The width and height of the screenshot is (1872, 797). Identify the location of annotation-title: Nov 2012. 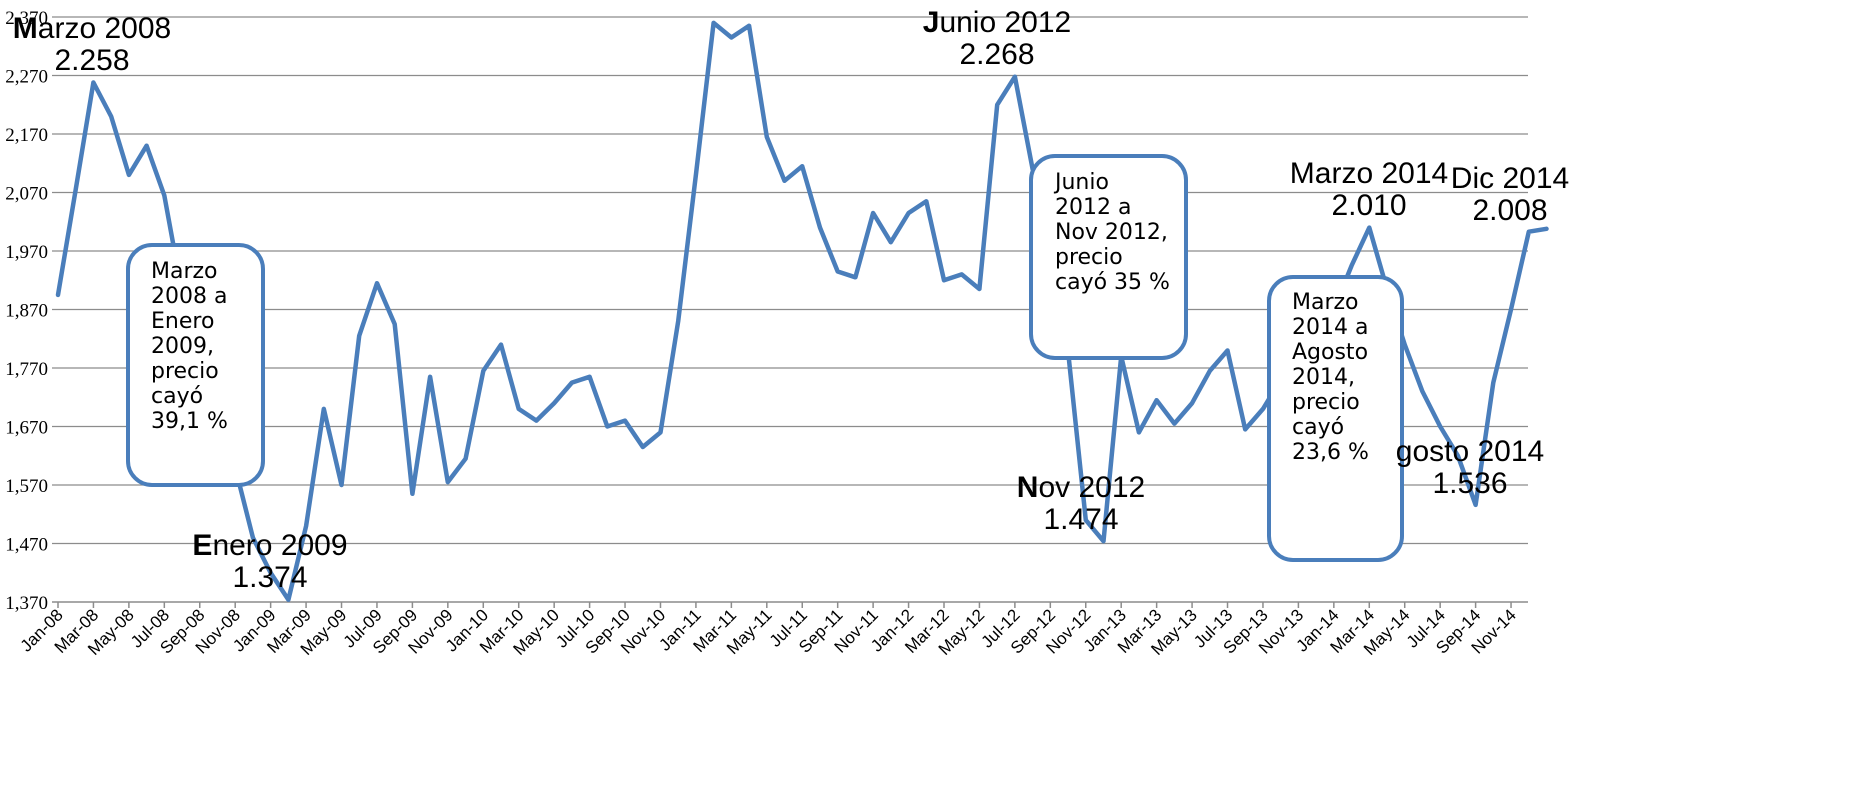
(1081, 487).